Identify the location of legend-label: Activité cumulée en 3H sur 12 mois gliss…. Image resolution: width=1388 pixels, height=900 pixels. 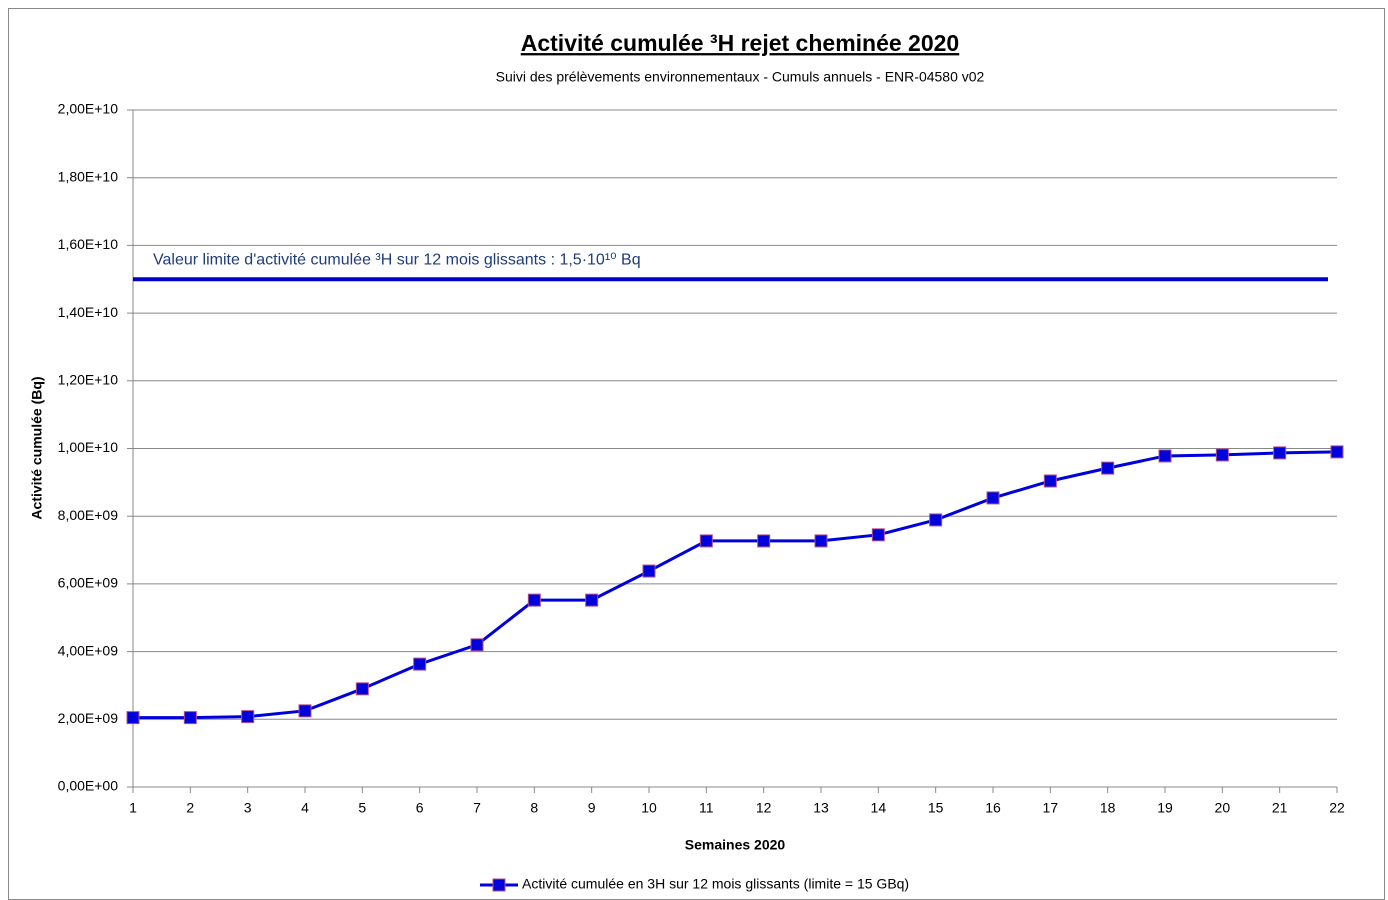
(715, 884).